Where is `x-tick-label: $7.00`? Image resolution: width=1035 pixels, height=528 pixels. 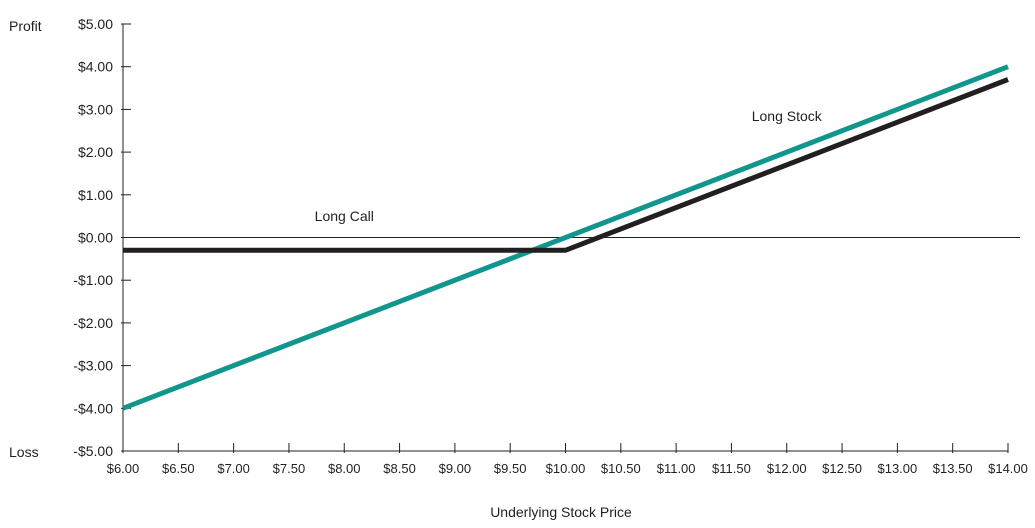
x-tick-label: $7.00 is located at coordinates (233, 468).